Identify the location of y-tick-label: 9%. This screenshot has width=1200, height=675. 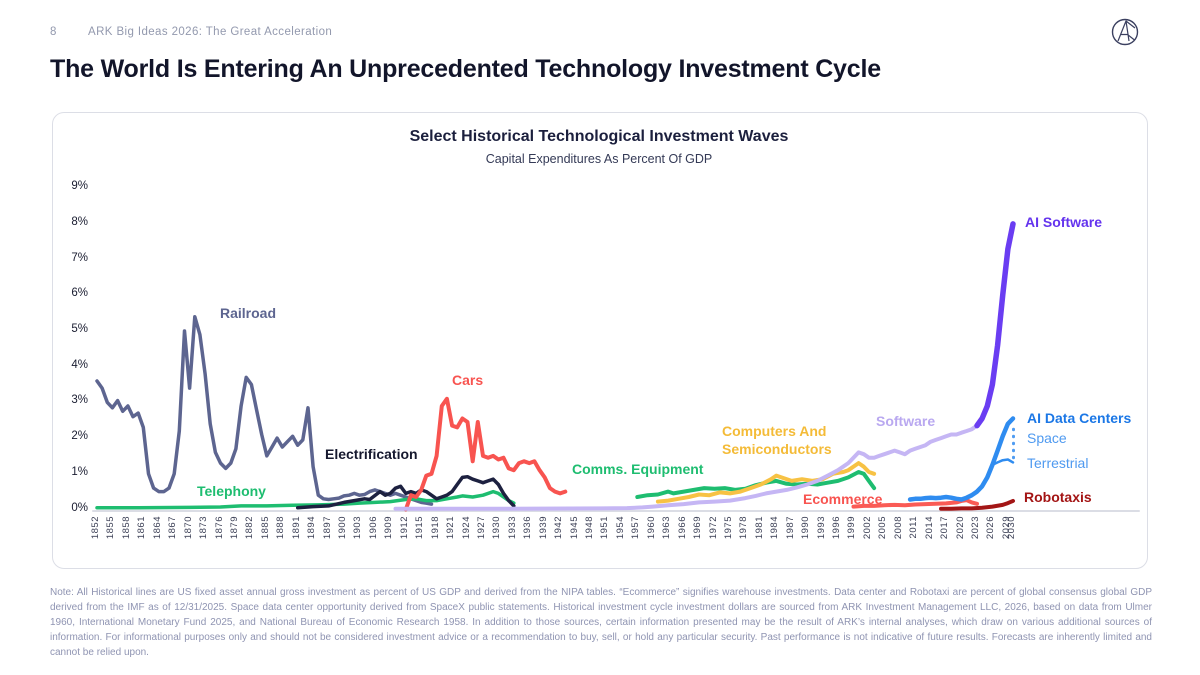
(79, 186).